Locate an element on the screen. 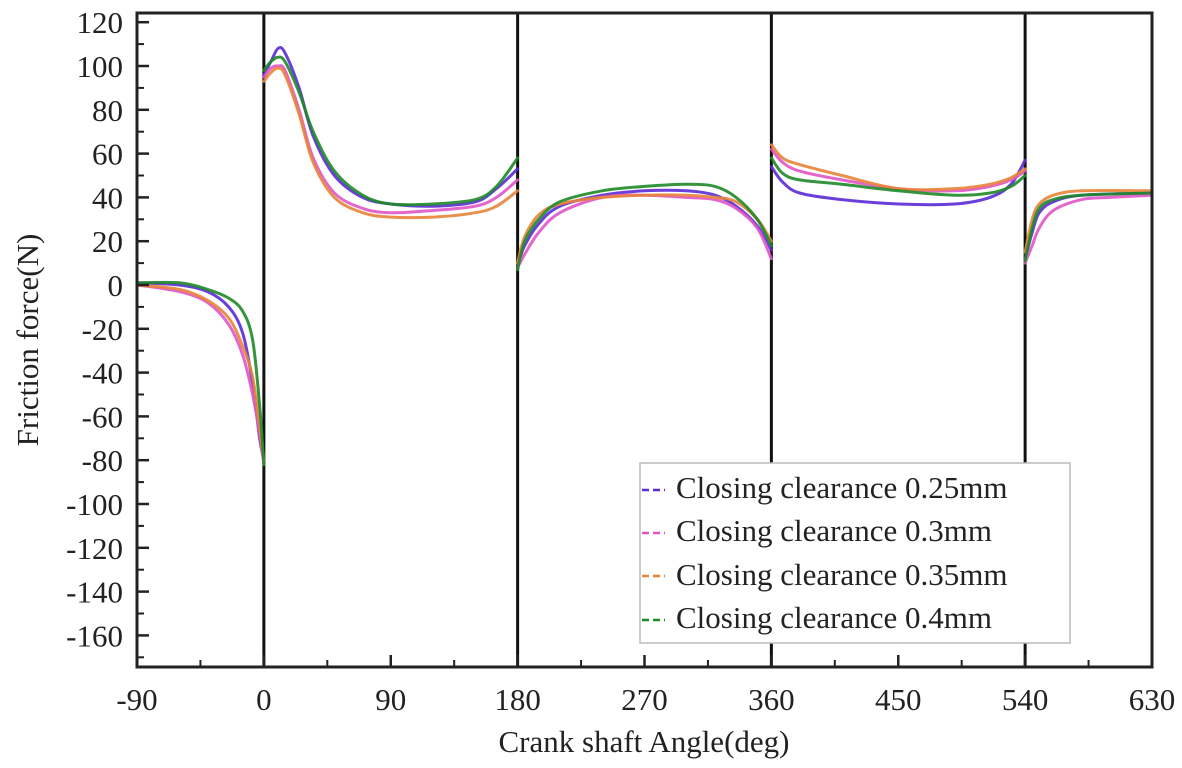 This screenshot has width=1182, height=768. x-tick-label: -90 is located at coordinates (136, 699).